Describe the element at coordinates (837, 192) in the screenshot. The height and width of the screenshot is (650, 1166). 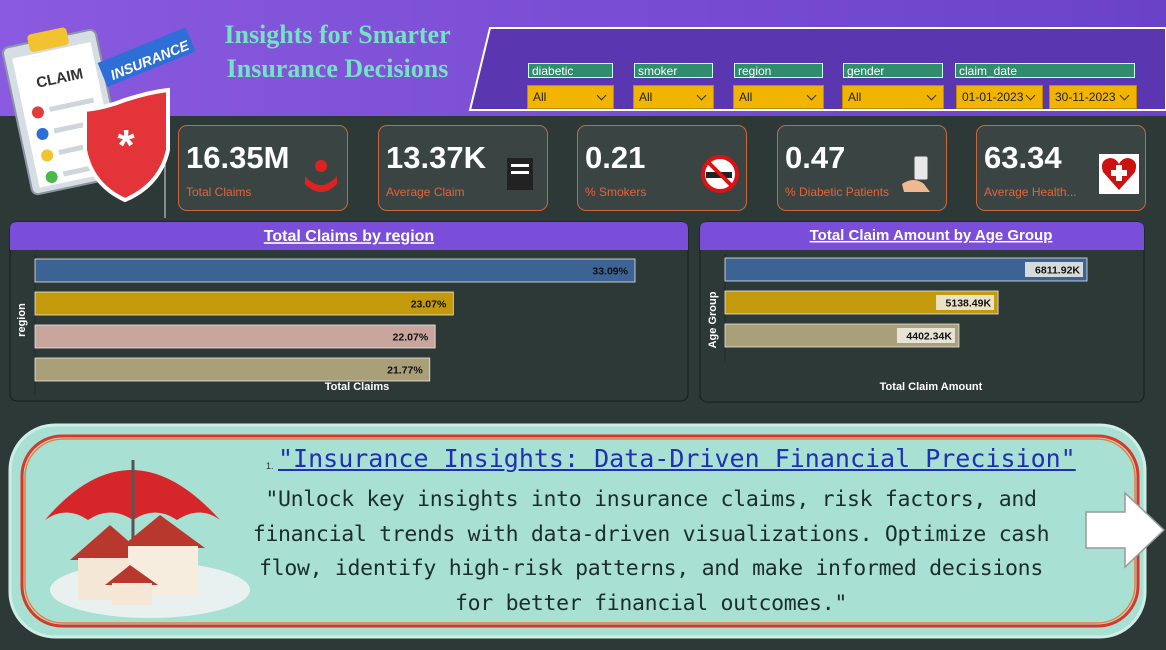
I see `kpi-label: % Diabetic Patients` at that location.